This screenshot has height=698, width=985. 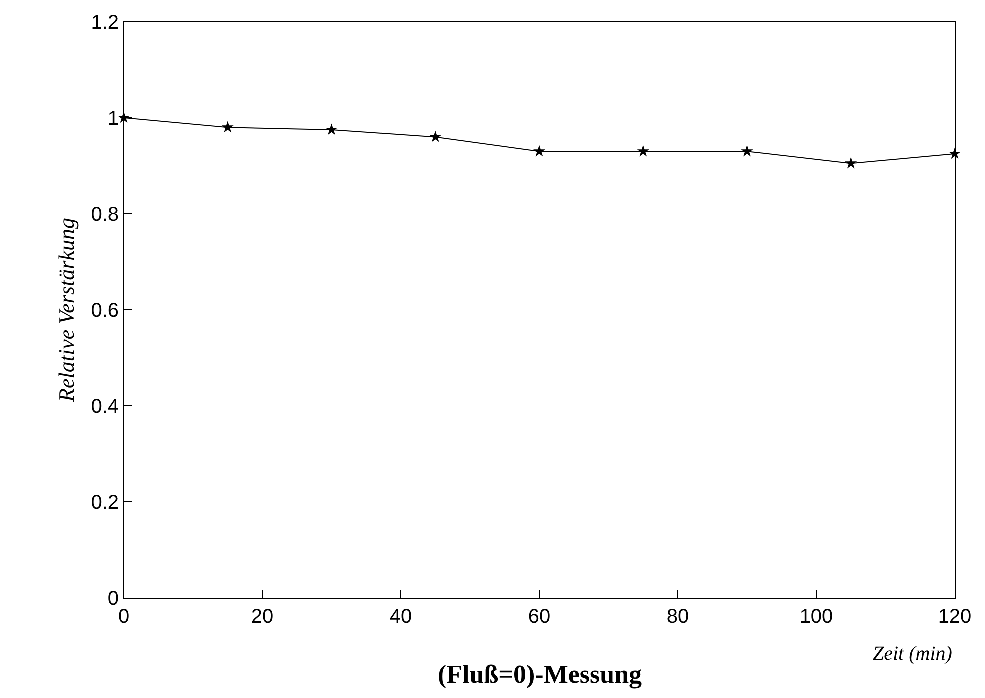 What do you see at coordinates (105, 311) in the screenshot?
I see `y-tick-label: 0.6` at bounding box center [105, 311].